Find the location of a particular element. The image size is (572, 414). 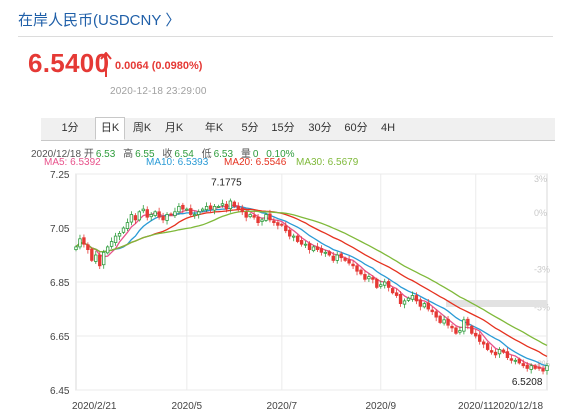

page-title: 在岸人民币(USDCNY 〉 is located at coordinates (99, 19).